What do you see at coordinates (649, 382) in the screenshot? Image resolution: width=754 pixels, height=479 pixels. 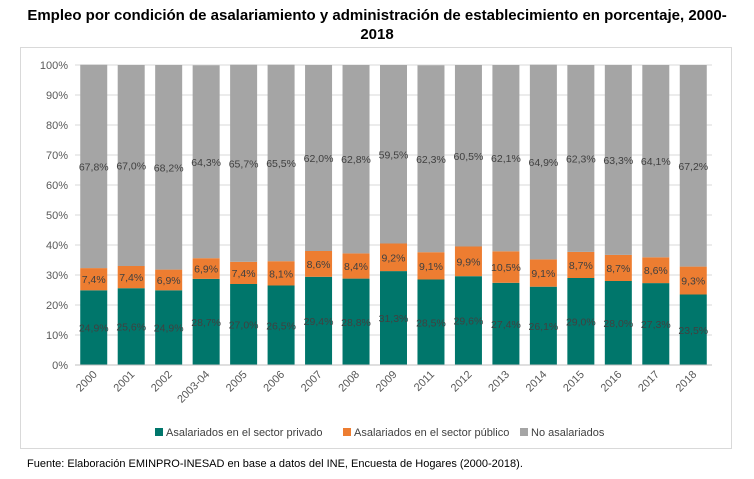 I see `x-tick-label: 2017` at bounding box center [649, 382].